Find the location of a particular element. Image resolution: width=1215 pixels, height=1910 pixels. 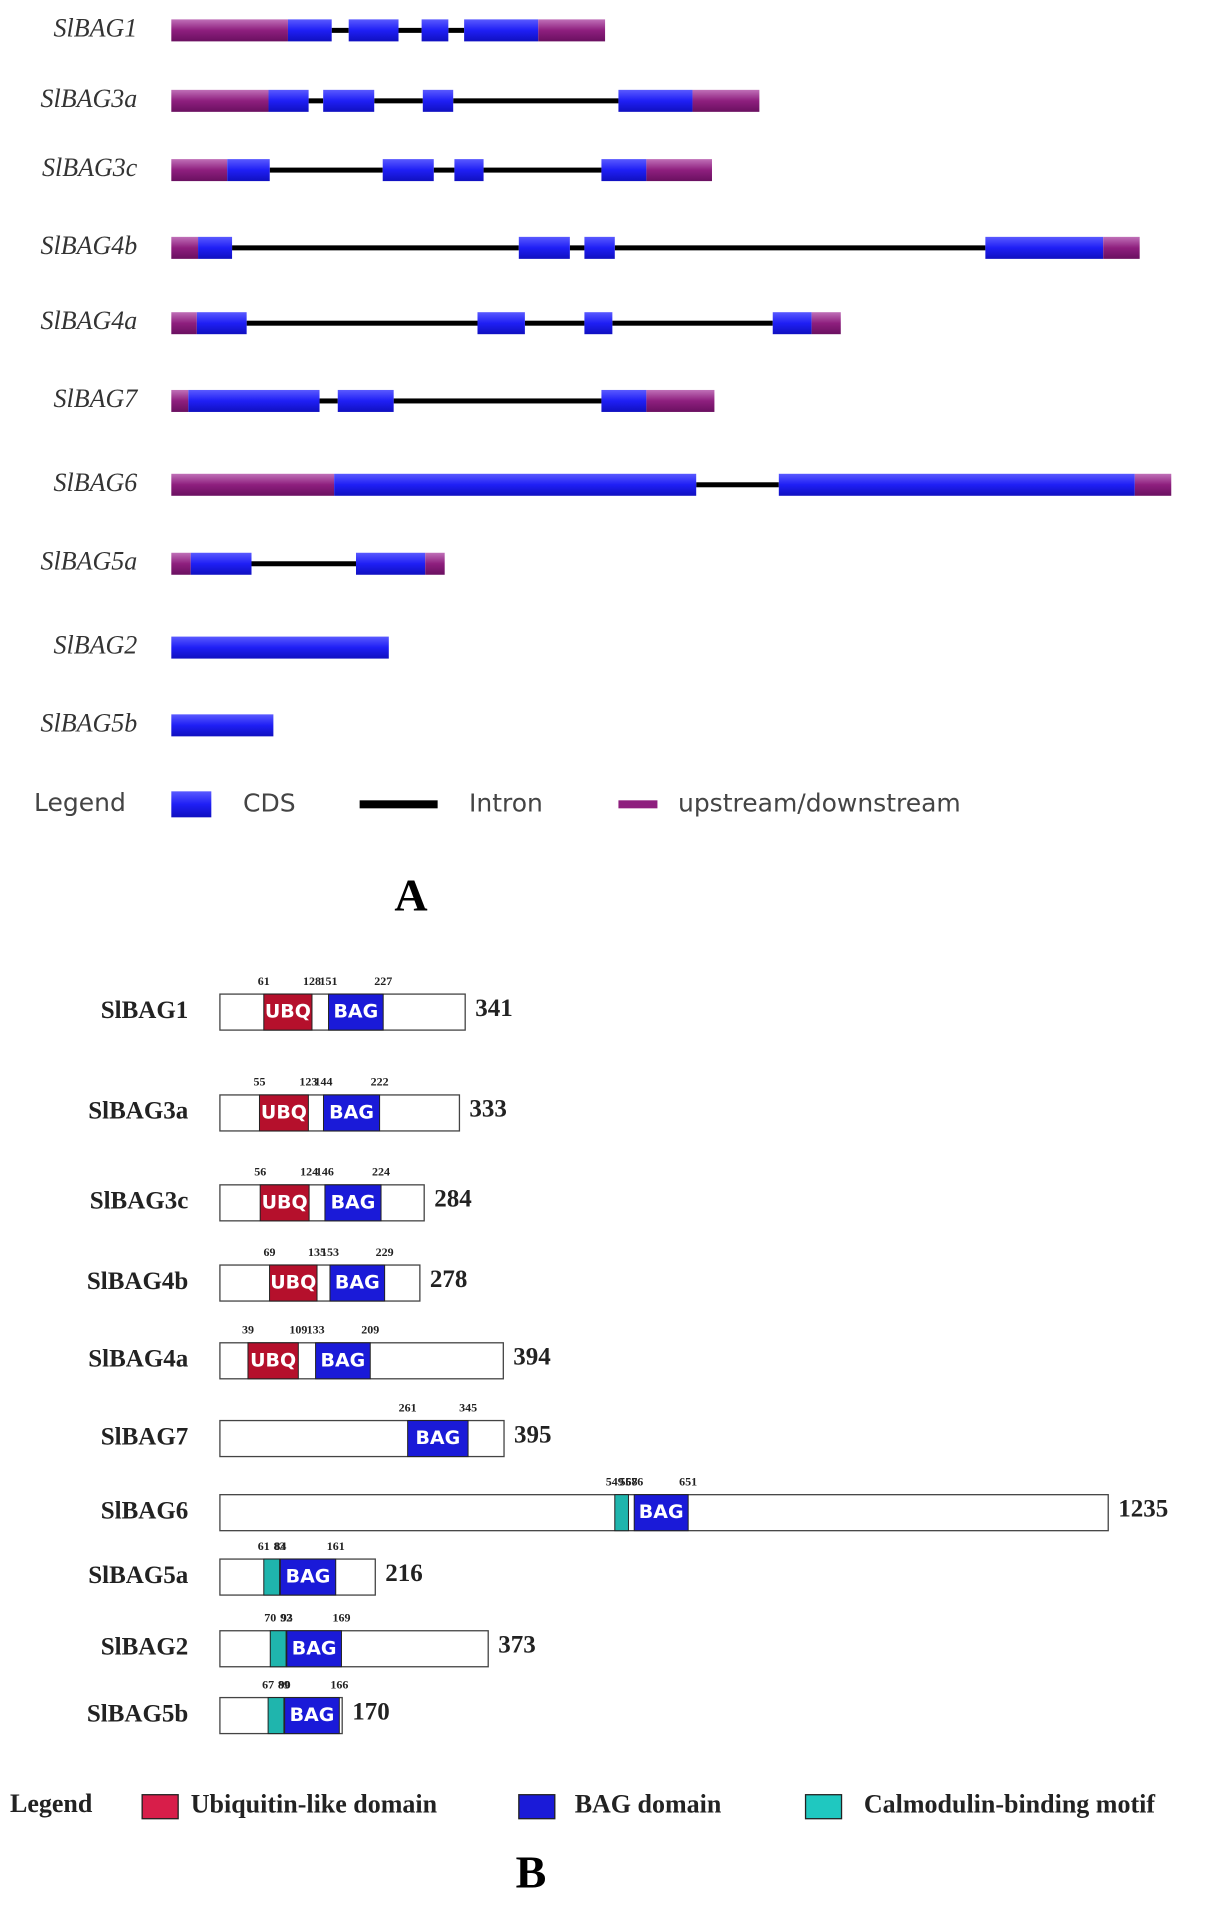

domain-start: 61 is located at coordinates (264, 981).